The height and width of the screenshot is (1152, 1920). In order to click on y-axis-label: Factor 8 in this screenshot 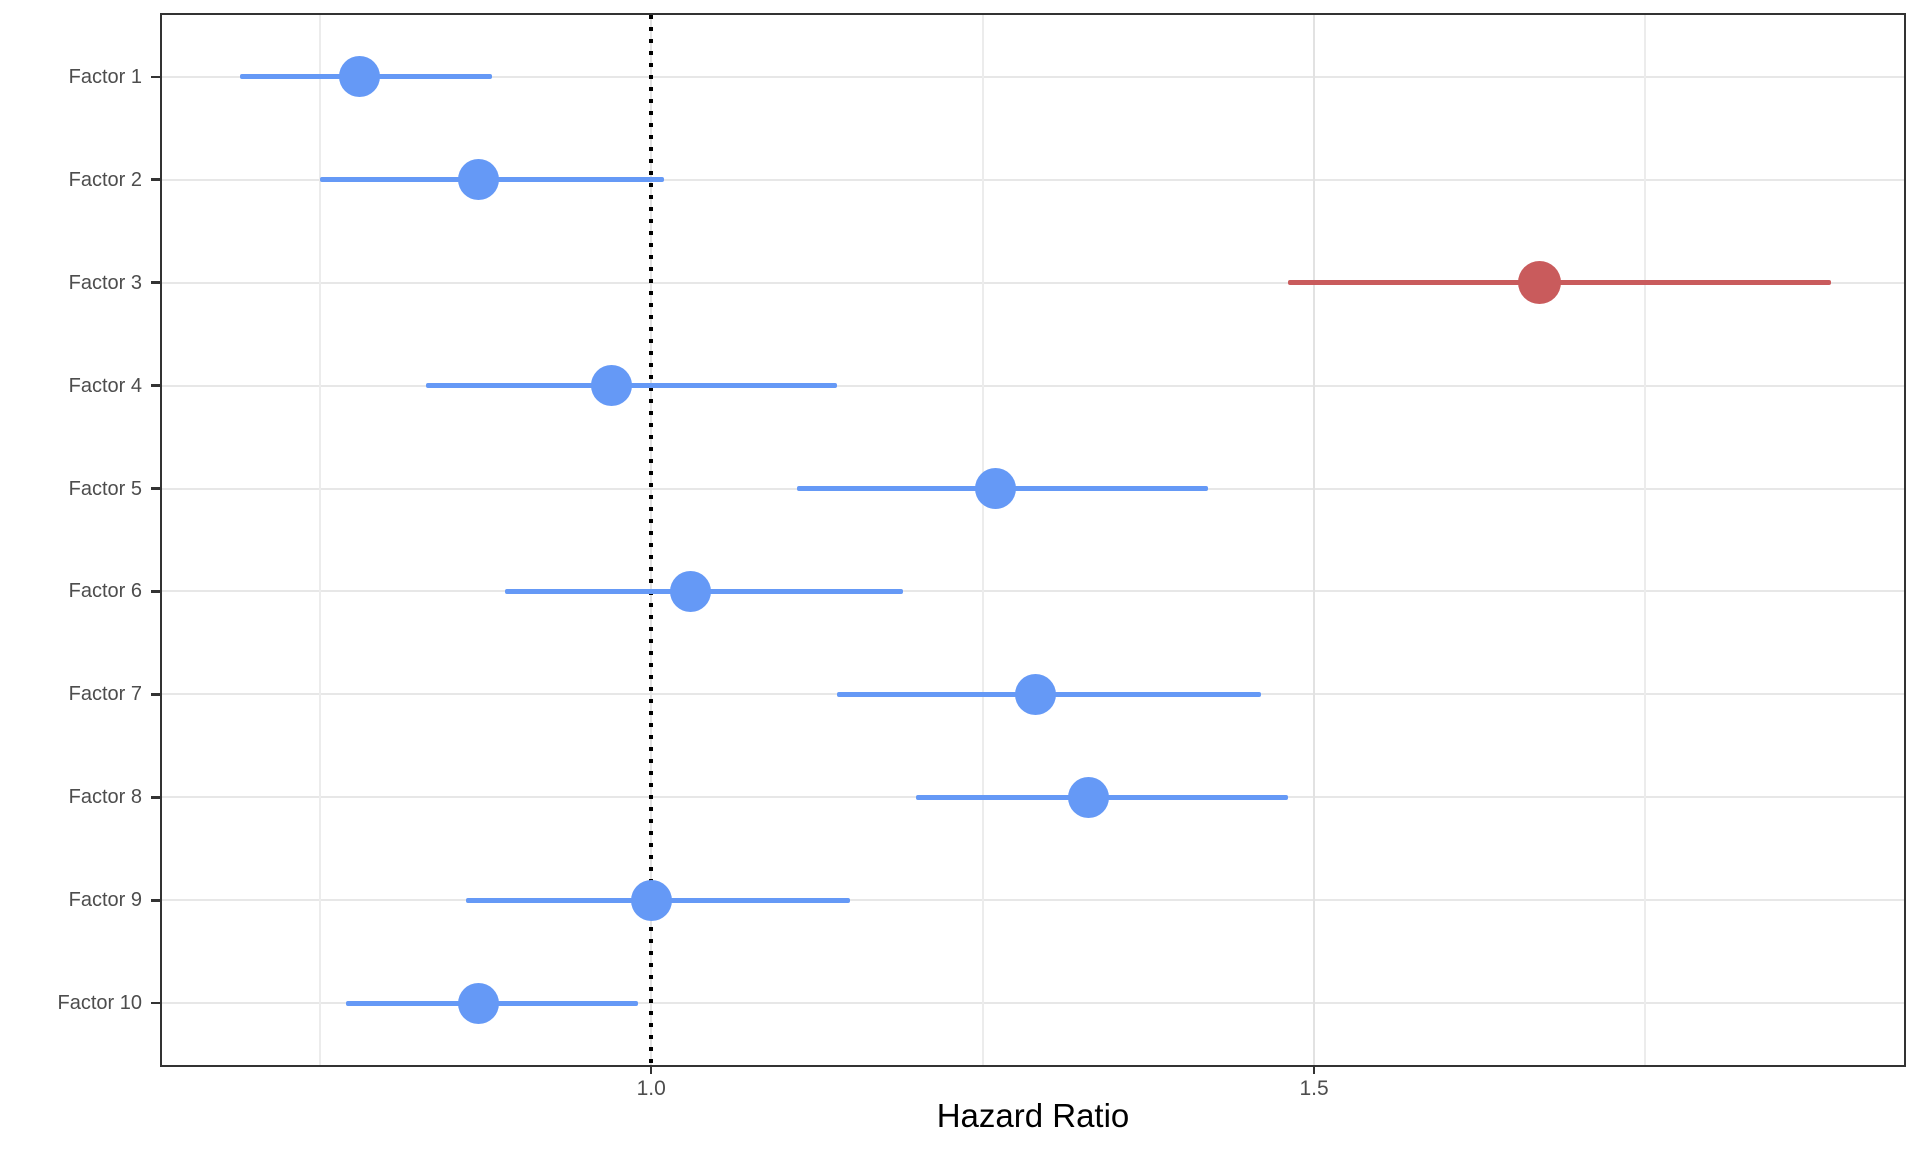, I will do `click(105, 797)`.